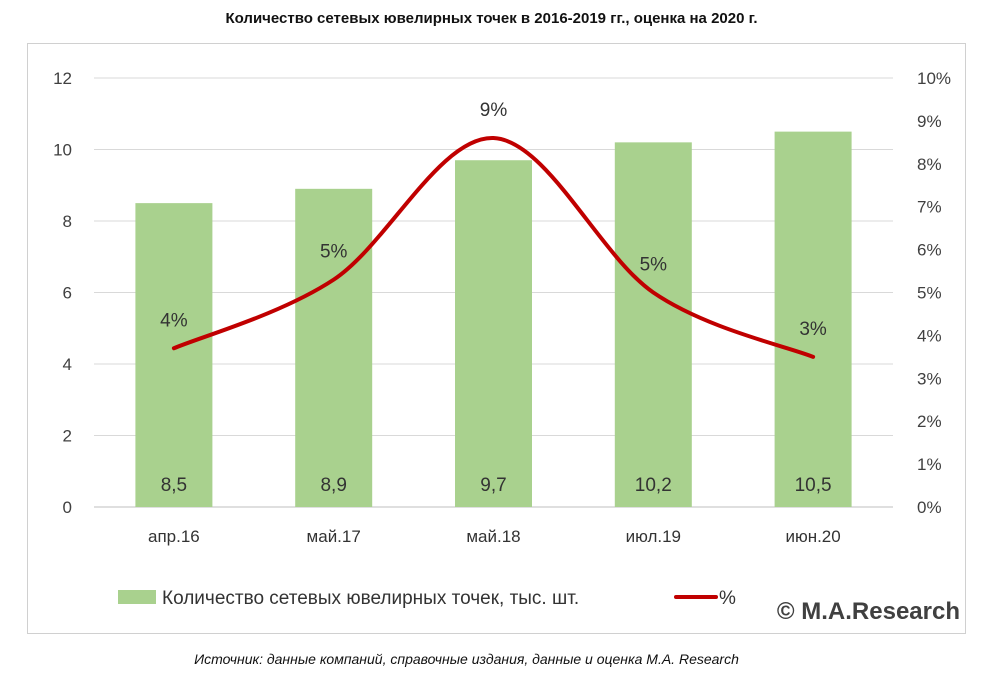 The width and height of the screenshot is (983, 679). Describe the element at coordinates (493, 536) in the screenshot. I see `x-tick-label: май.18` at that location.